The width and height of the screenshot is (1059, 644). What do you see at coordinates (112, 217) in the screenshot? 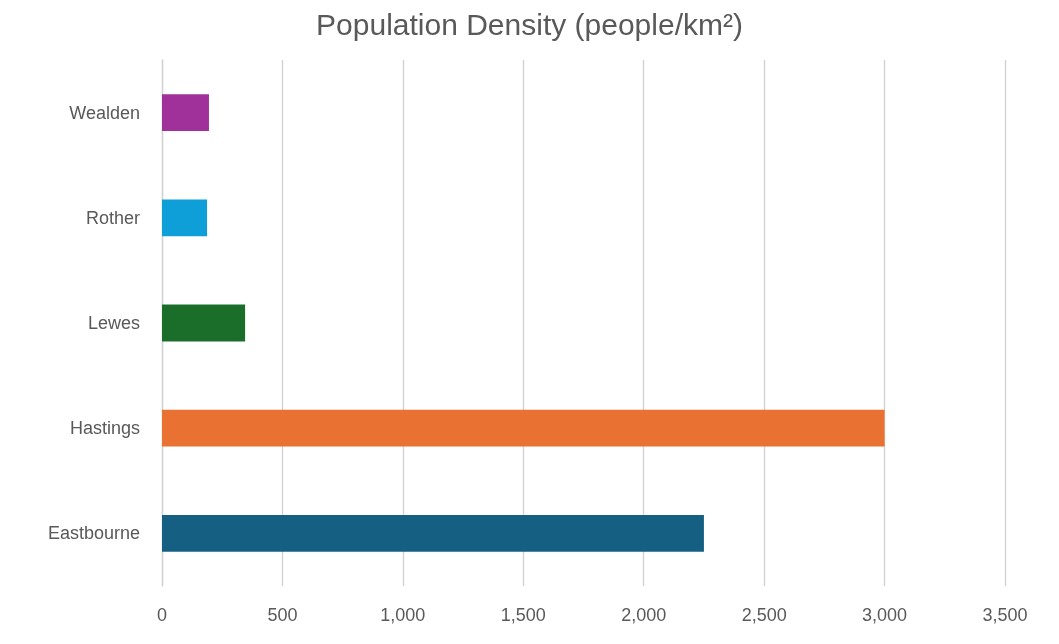
I see `y-tick-label: Rother` at bounding box center [112, 217].